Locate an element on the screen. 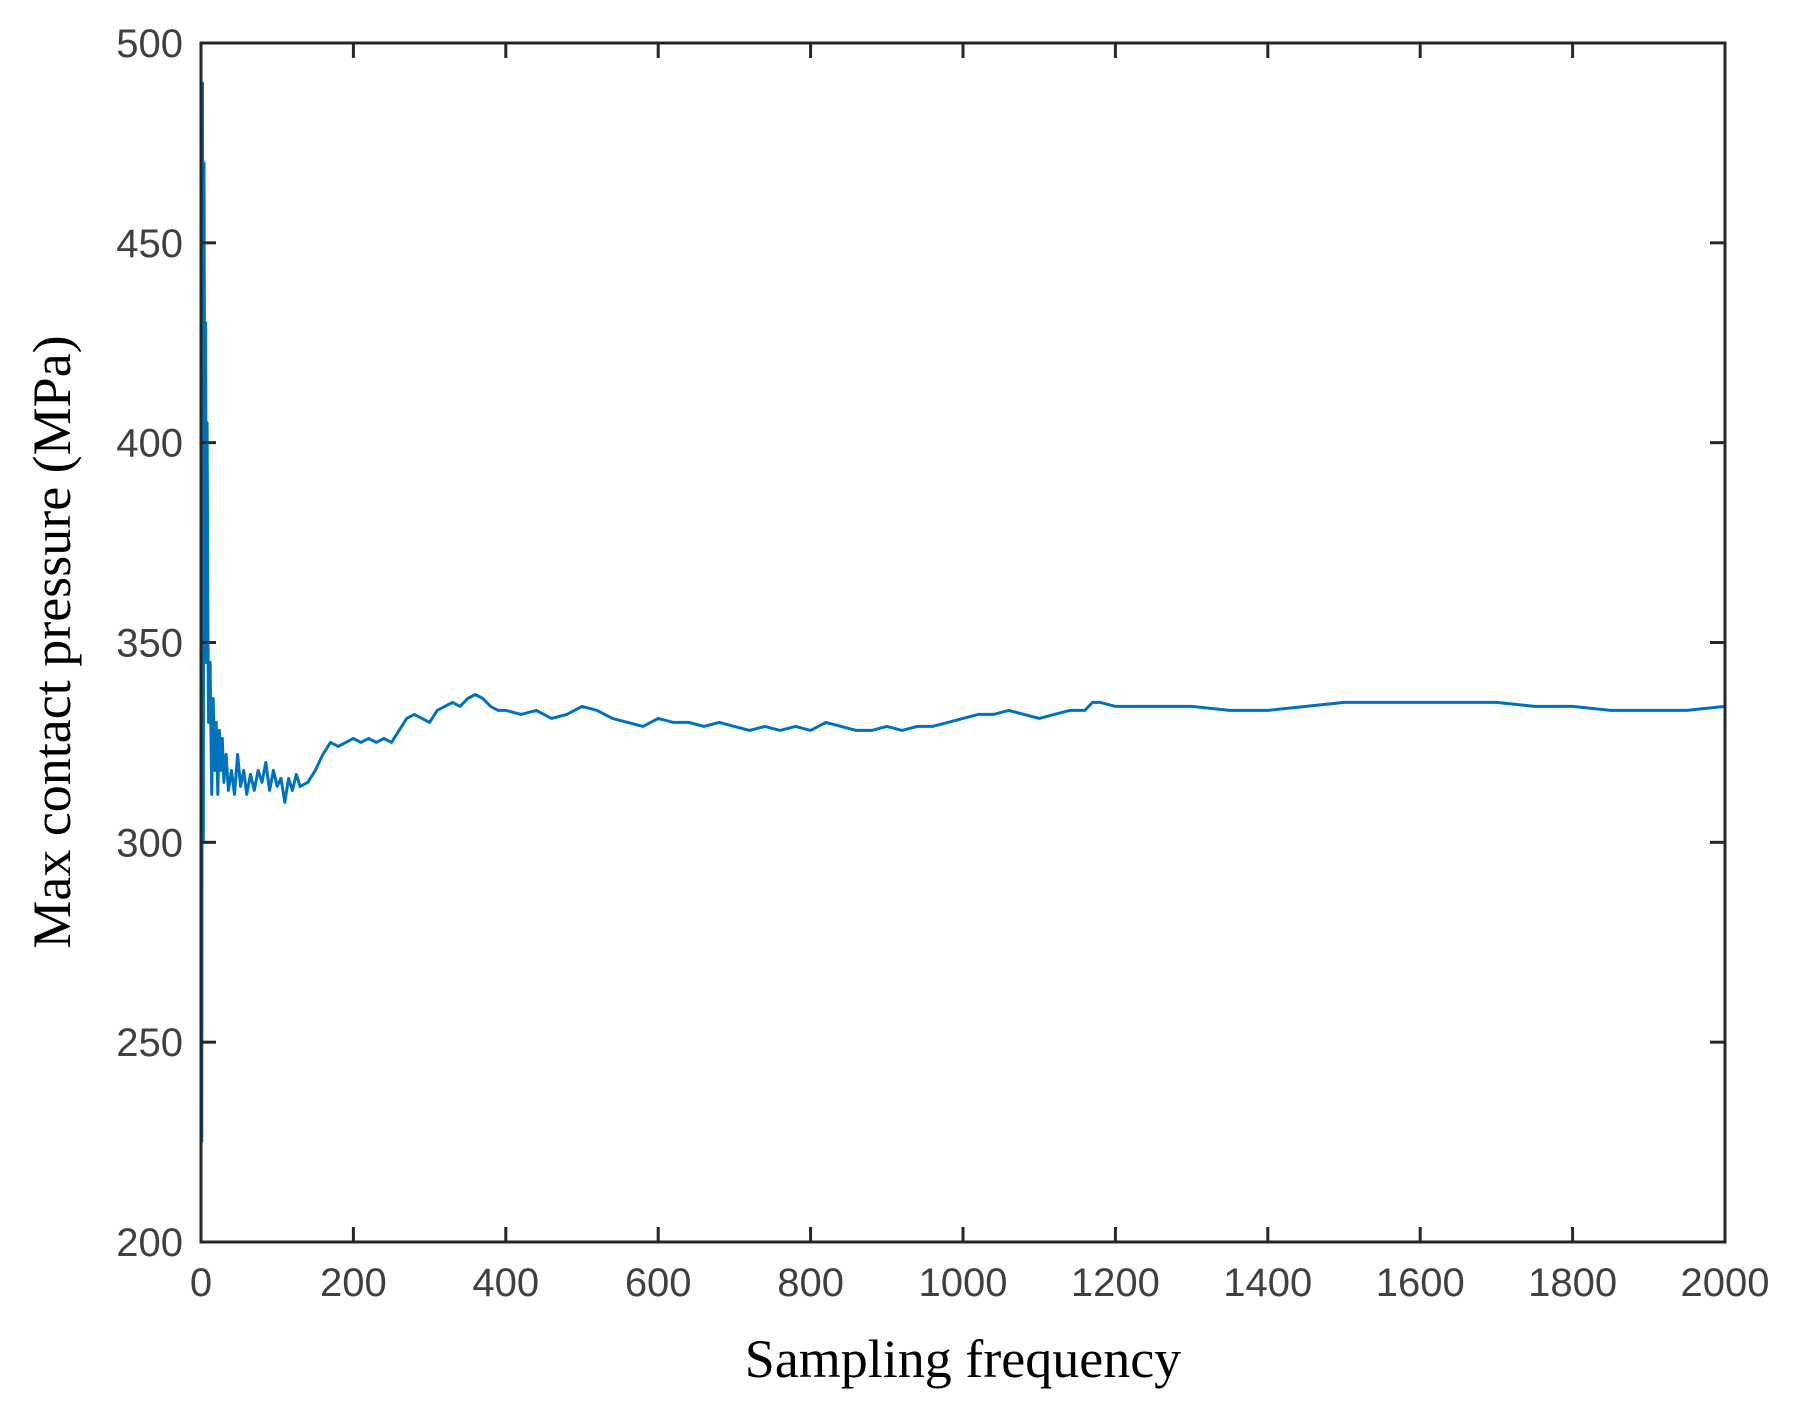 The width and height of the screenshot is (1803, 1406). x-tick-label: 1200 is located at coordinates (1115, 1283).